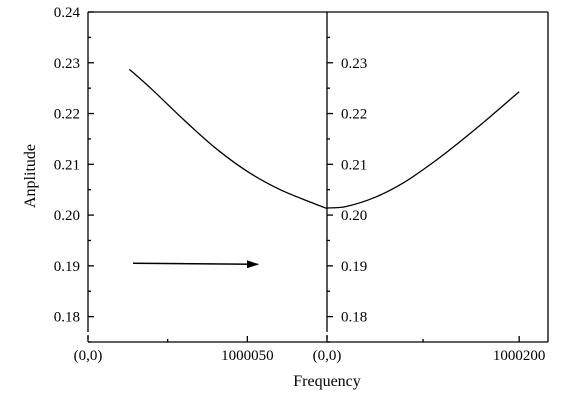 The width and height of the screenshot is (572, 400). I want to click on y-axis-title: Anplitude, so click(30, 176).